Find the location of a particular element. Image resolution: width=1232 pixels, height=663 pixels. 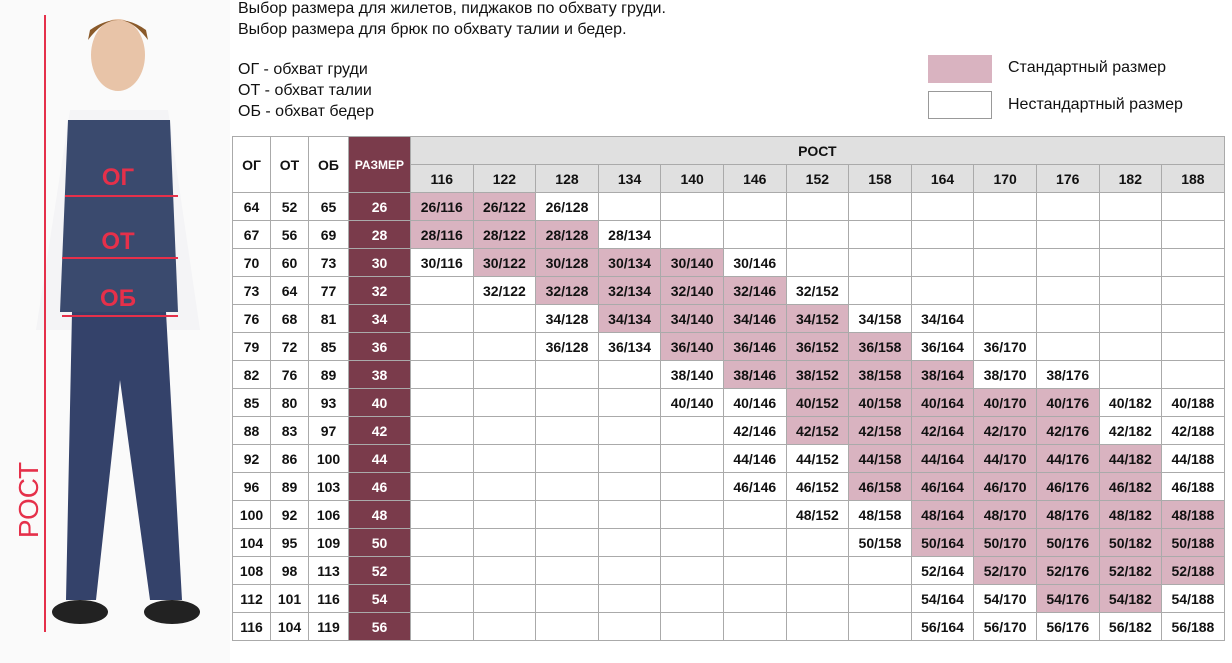

size-height-cell: 44/152 is located at coordinates (817, 458).